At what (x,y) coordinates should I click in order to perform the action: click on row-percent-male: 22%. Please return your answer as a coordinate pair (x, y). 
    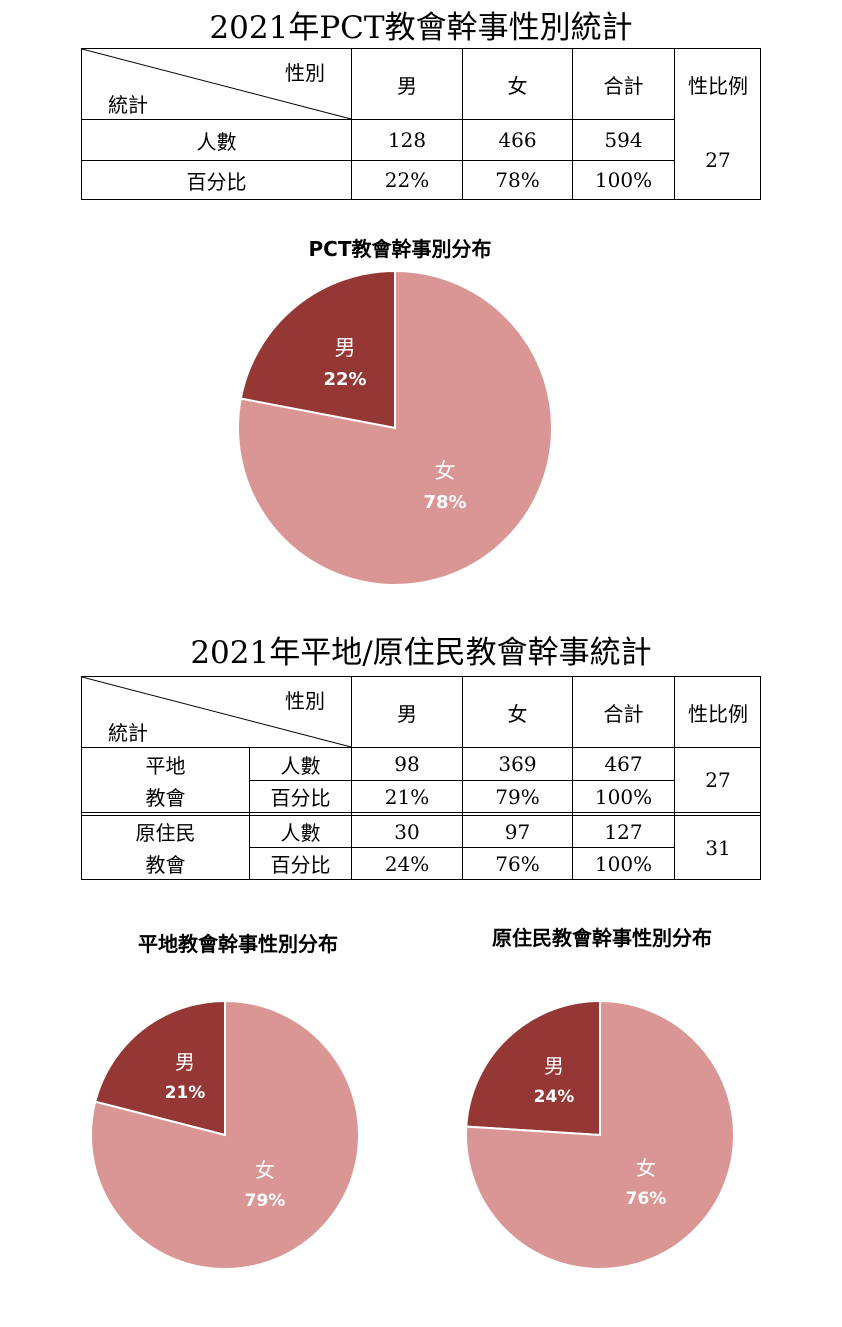
    Looking at the image, I should click on (407, 180).